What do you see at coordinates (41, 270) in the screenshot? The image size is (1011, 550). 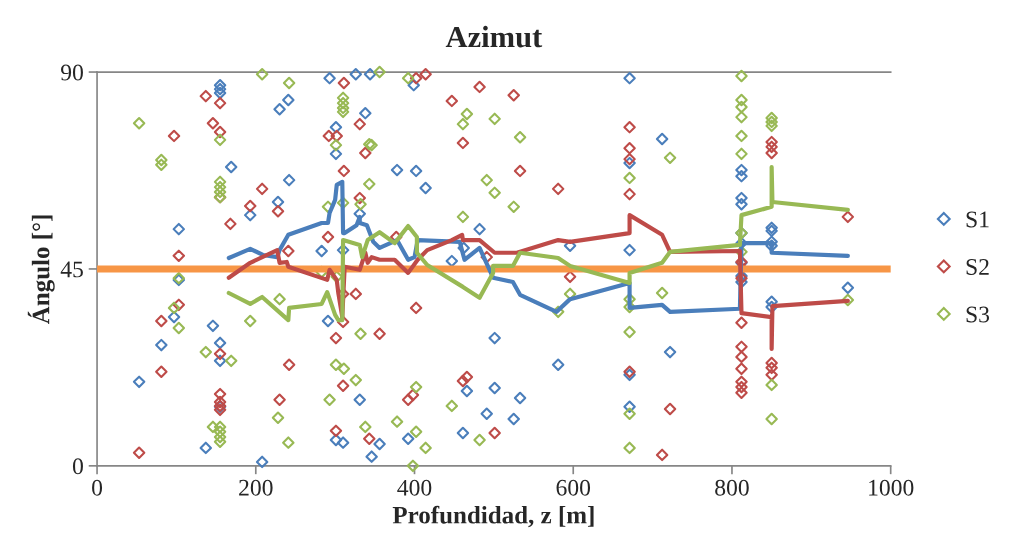 I see `y-axis-title: Ángulo [°]` at bounding box center [41, 270].